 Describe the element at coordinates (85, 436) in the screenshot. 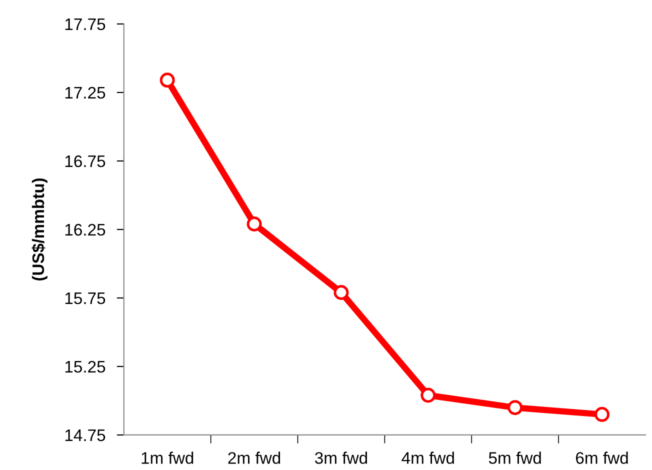

I see `y-tick-label: 14.75` at that location.